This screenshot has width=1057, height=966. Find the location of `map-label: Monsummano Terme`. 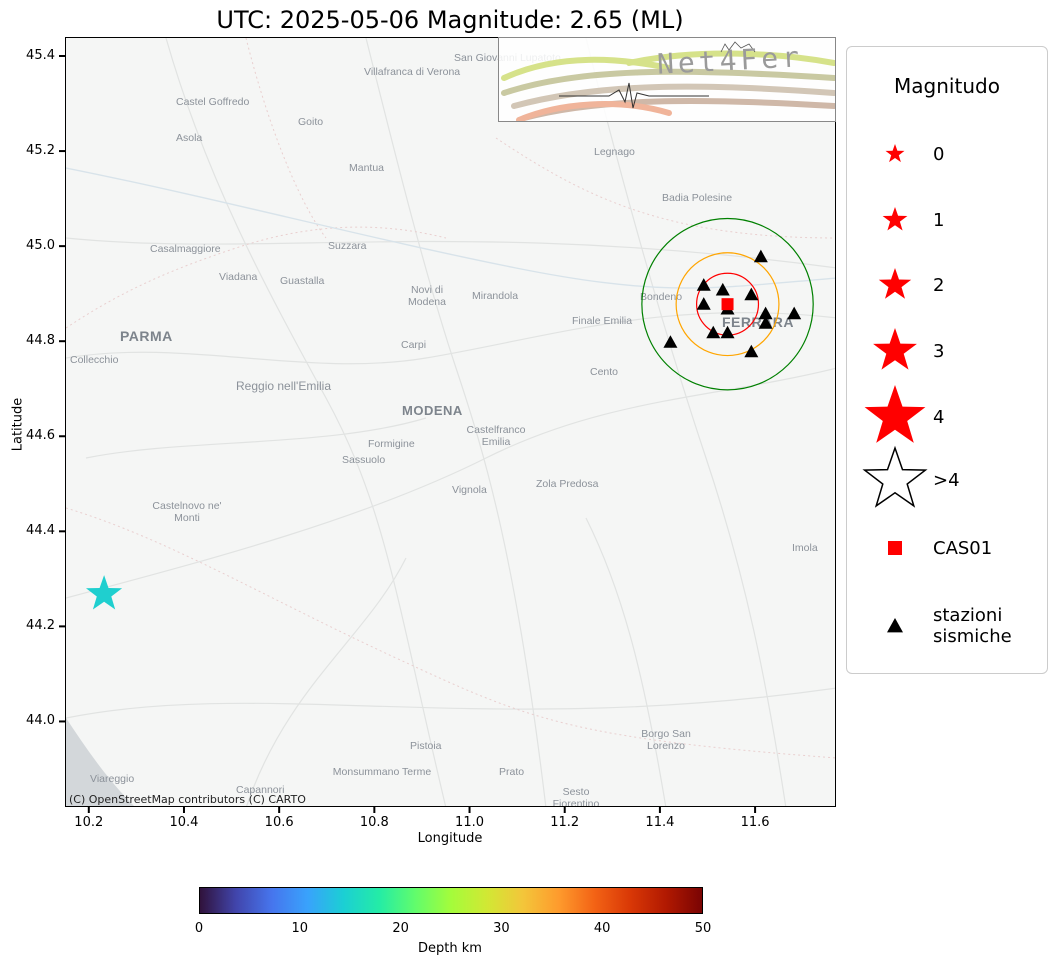

map-label: Monsummano Terme is located at coordinates (382, 772).